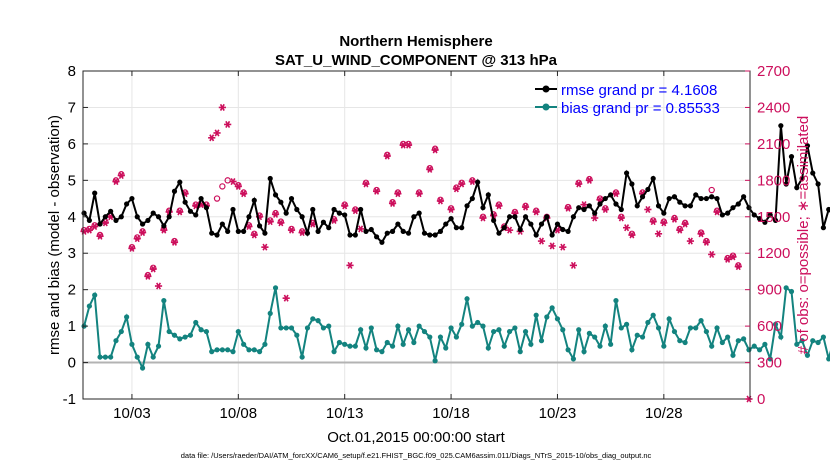  What do you see at coordinates (72, 363) in the screenshot?
I see `y-tick-label: 0` at bounding box center [72, 363].